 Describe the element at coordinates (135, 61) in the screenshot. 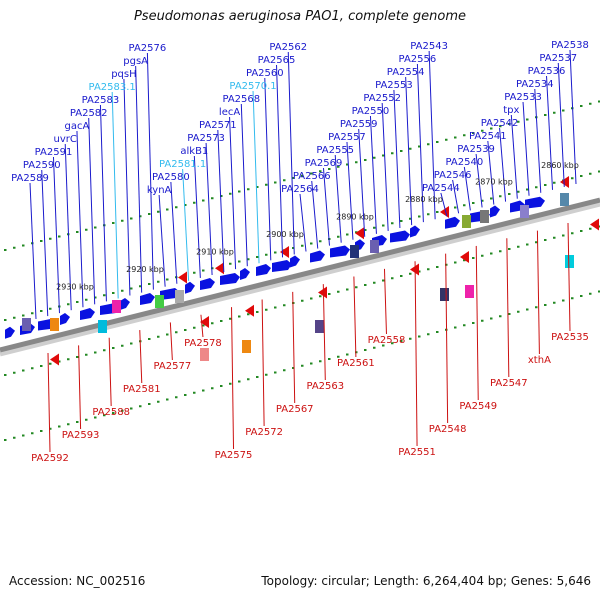

I see `forward-gene-label: pgsA` at that location.